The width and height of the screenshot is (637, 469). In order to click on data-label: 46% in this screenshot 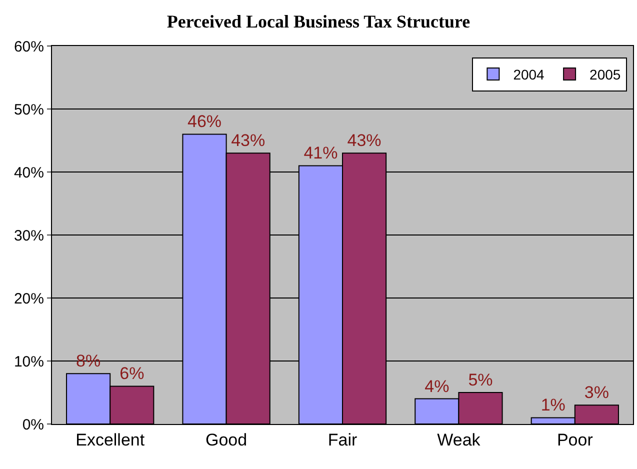, I will do `click(205, 122)`.